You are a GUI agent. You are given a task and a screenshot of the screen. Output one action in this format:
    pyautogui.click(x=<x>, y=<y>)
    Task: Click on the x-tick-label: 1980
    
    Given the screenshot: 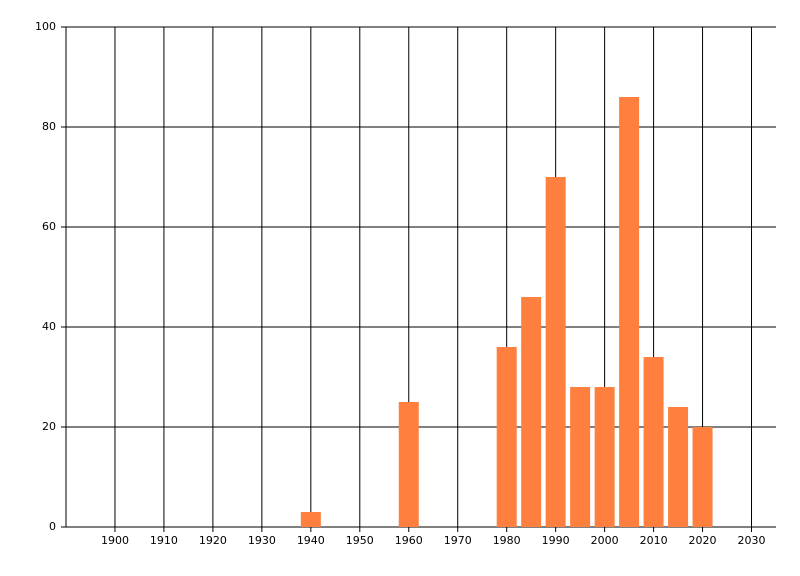 What is the action you would take?
    pyautogui.click(x=507, y=540)
    